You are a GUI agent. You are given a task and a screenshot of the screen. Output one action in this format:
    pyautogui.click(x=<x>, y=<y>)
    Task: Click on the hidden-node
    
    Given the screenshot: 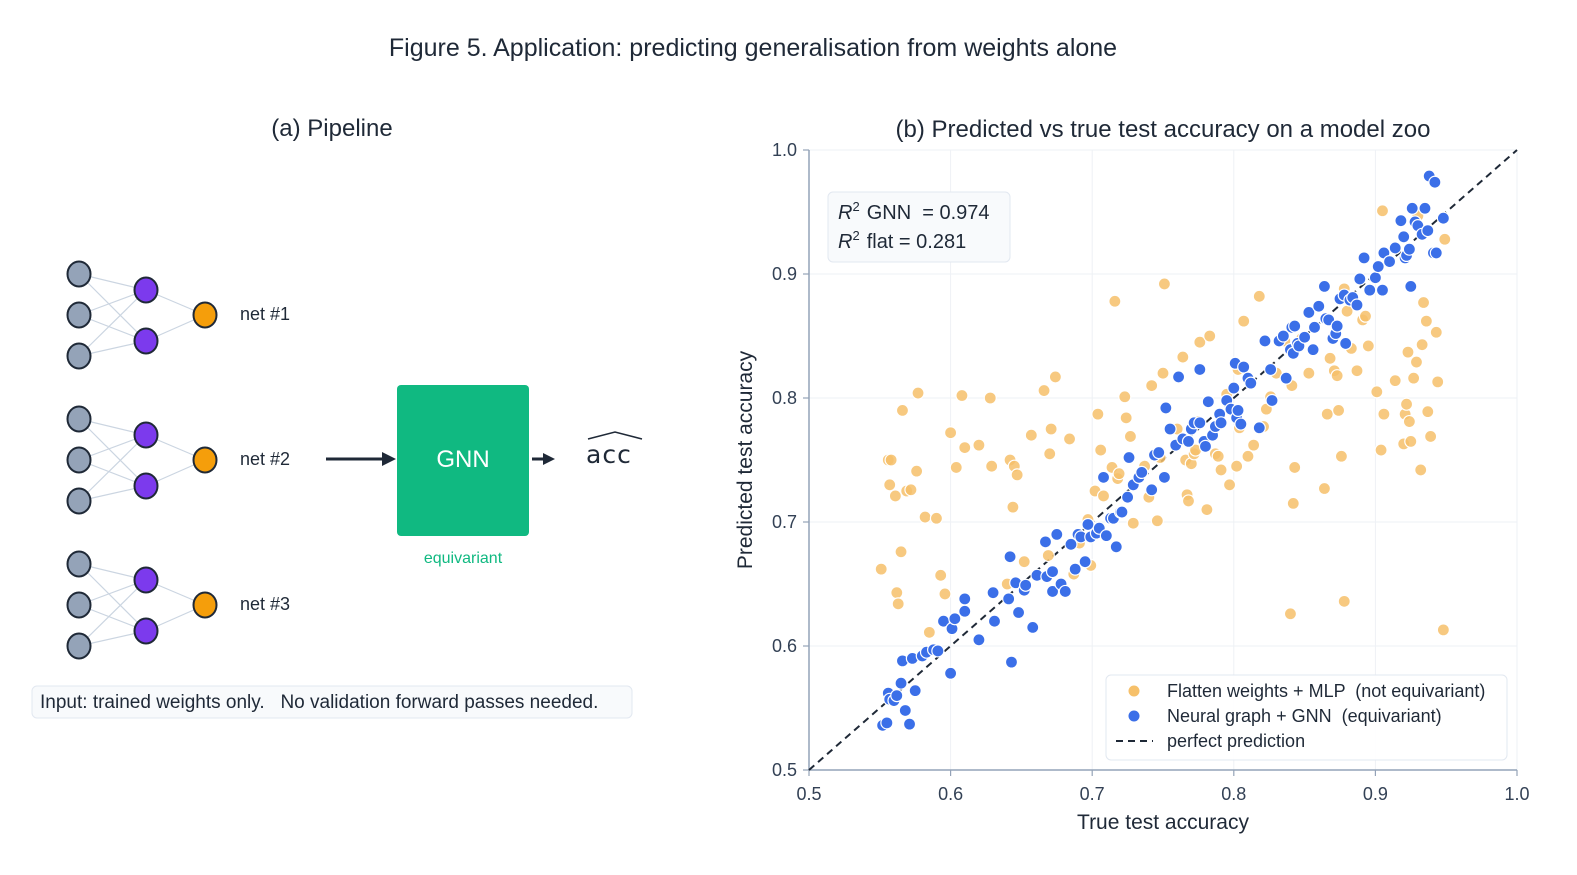 What is the action you would take?
    pyautogui.click(x=146, y=435)
    